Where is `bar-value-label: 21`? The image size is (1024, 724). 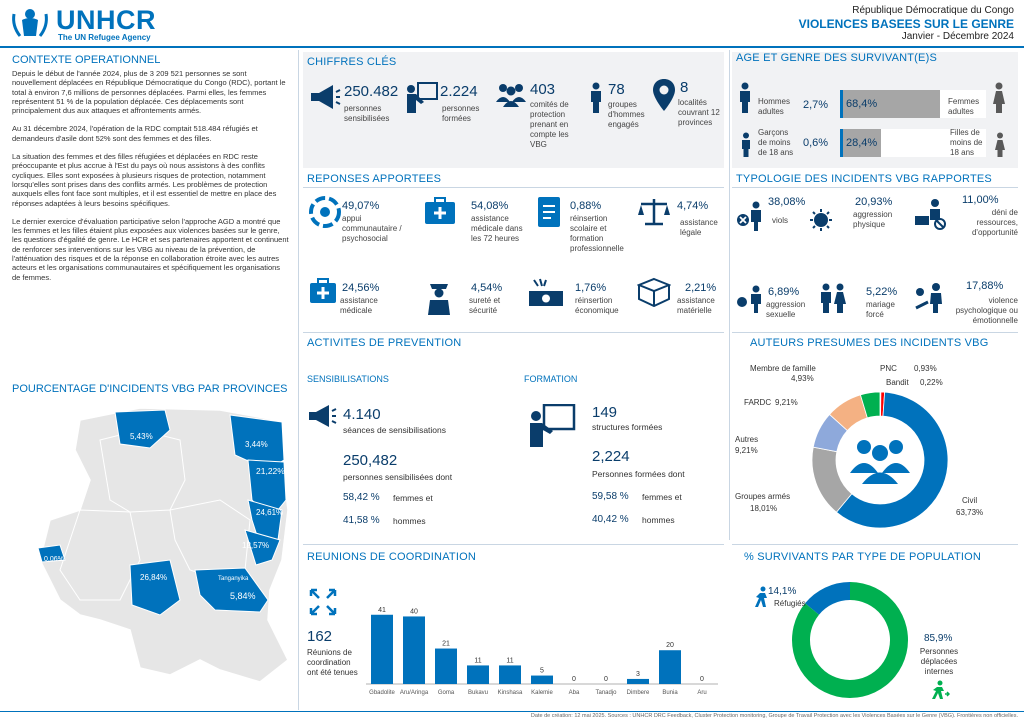 bar-value-label: 21 is located at coordinates (446, 644).